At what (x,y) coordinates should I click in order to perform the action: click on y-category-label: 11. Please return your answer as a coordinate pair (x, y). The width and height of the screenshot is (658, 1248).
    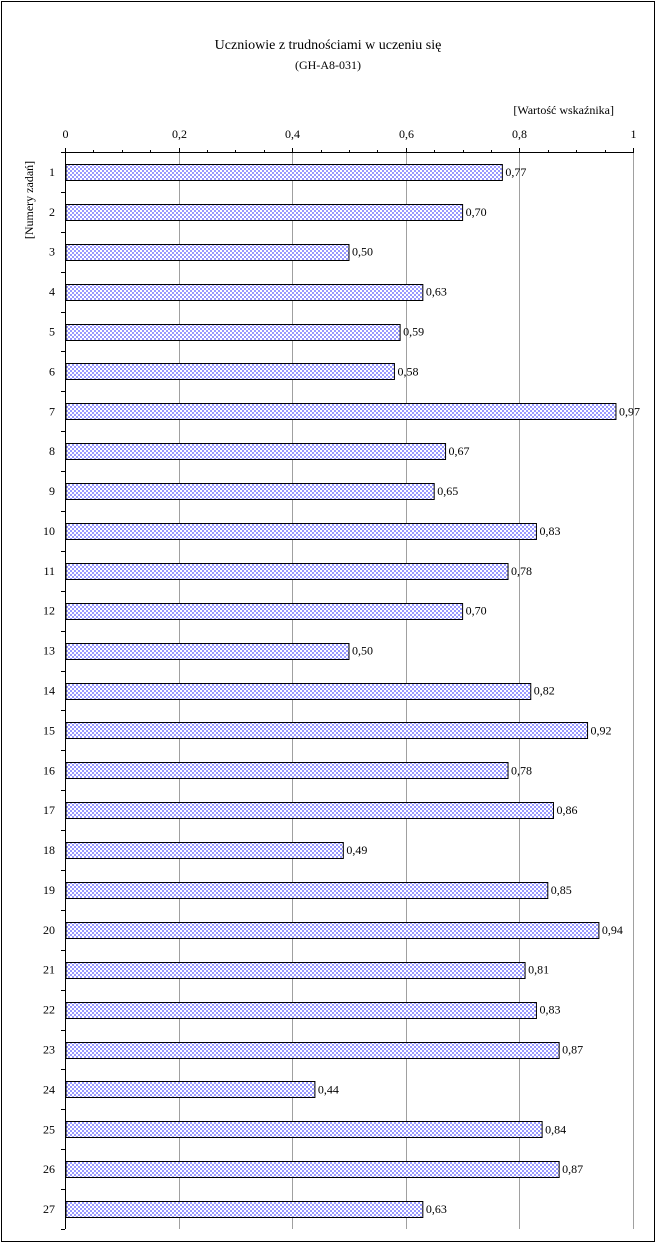
    Looking at the image, I should click on (49, 571).